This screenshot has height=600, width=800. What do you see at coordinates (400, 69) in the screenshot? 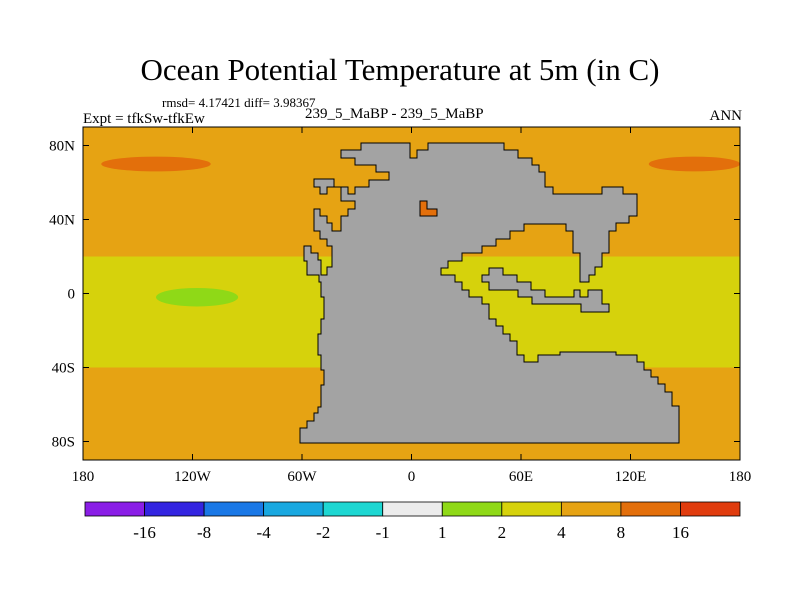
I see `chart-title: Ocean Potential Temperature at 5m (in C)` at bounding box center [400, 69].